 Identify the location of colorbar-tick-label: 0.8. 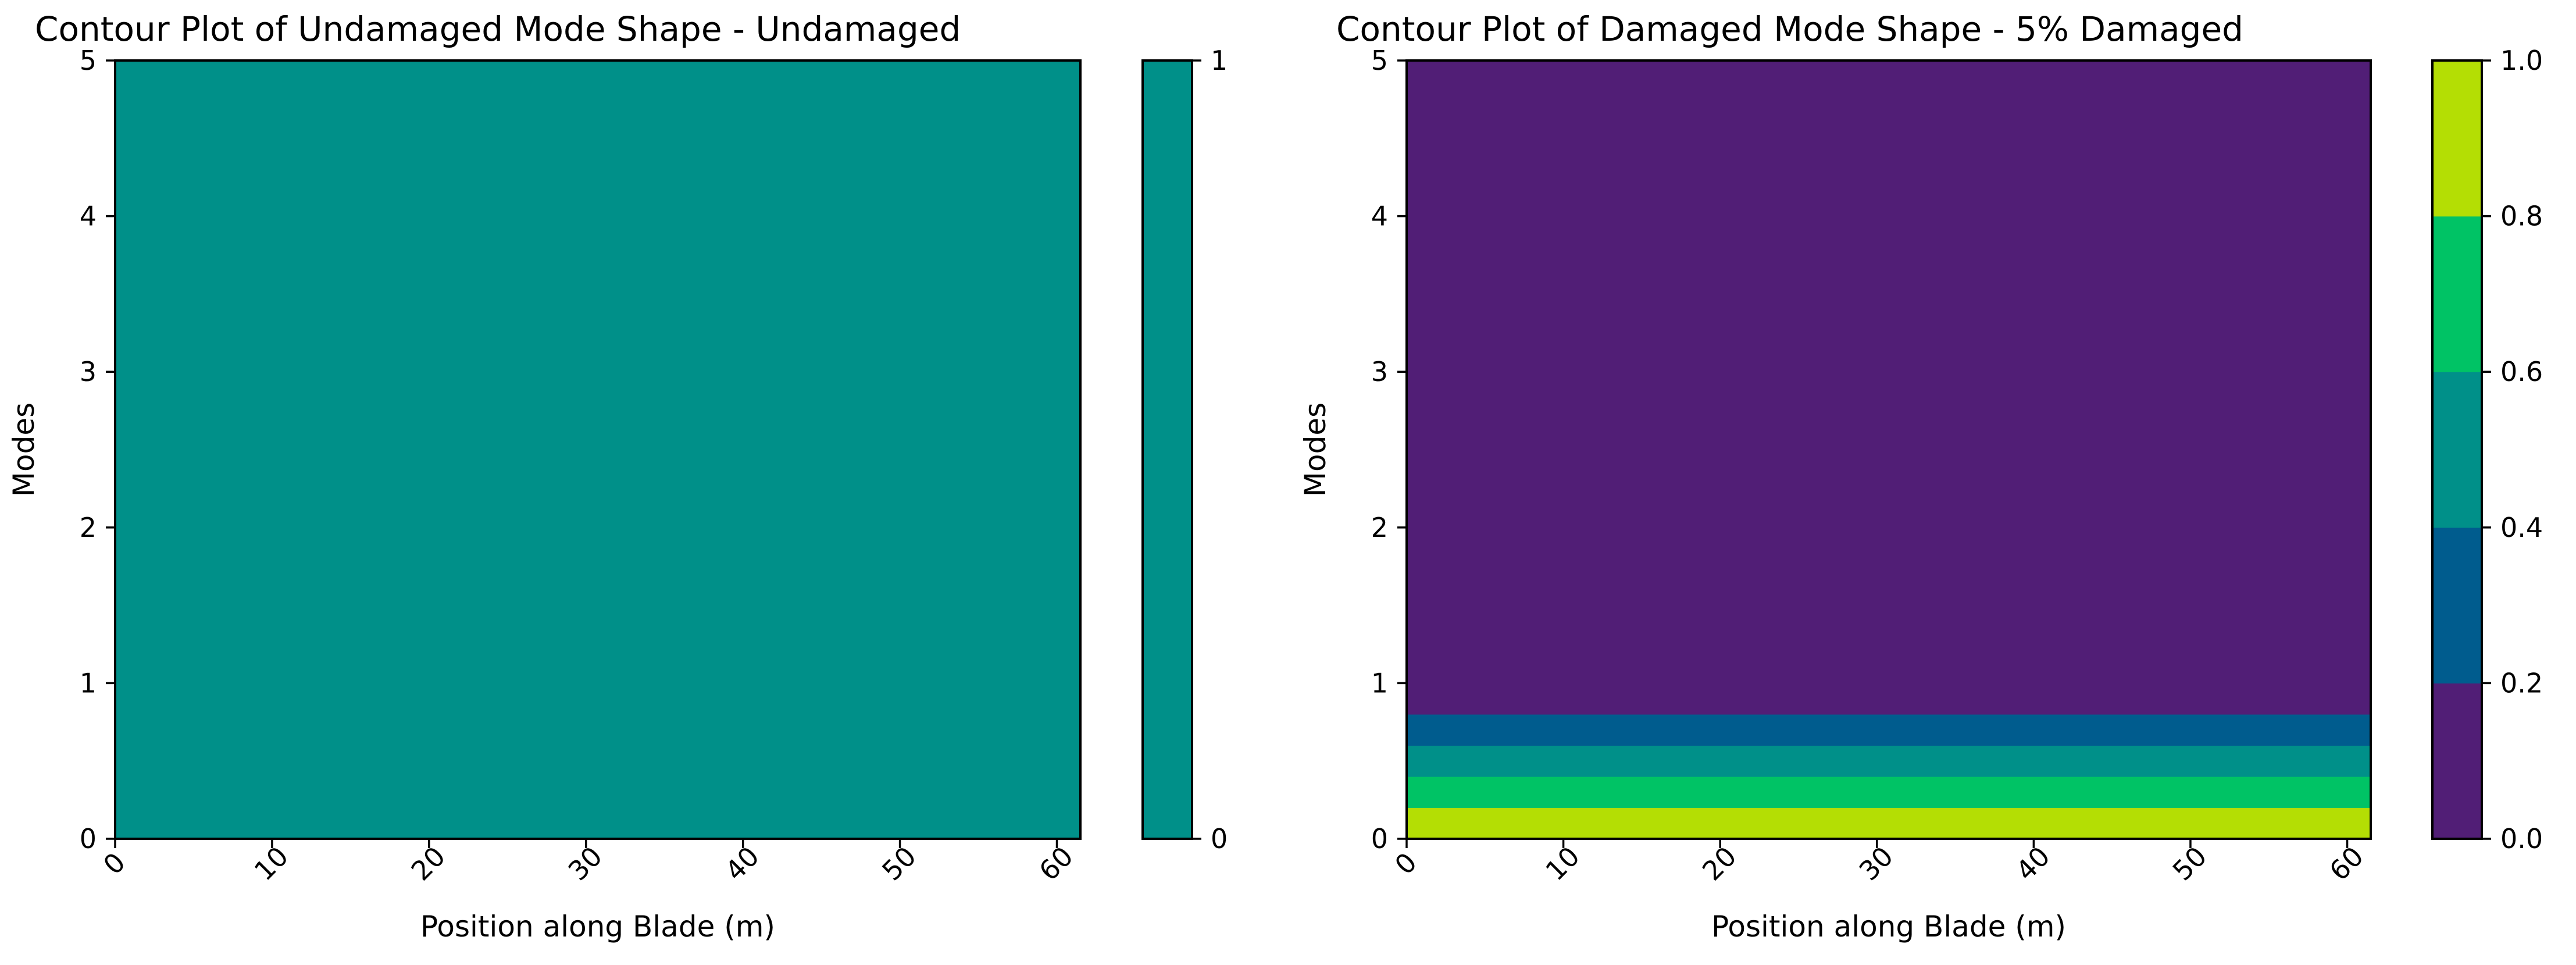
(2521, 216).